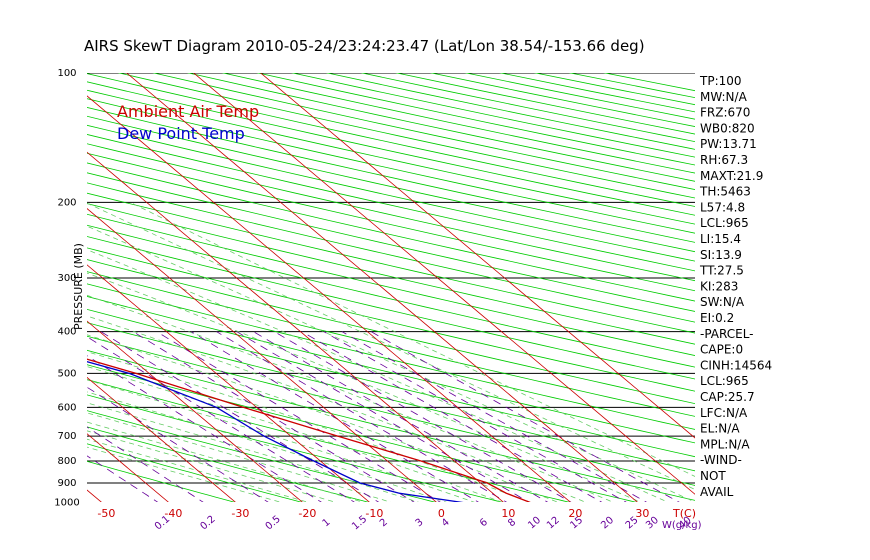 The width and height of the screenshot is (870, 560). What do you see at coordinates (682, 525) in the screenshot?
I see `mixing-ratio-label: W(g/kg)` at bounding box center [682, 525].